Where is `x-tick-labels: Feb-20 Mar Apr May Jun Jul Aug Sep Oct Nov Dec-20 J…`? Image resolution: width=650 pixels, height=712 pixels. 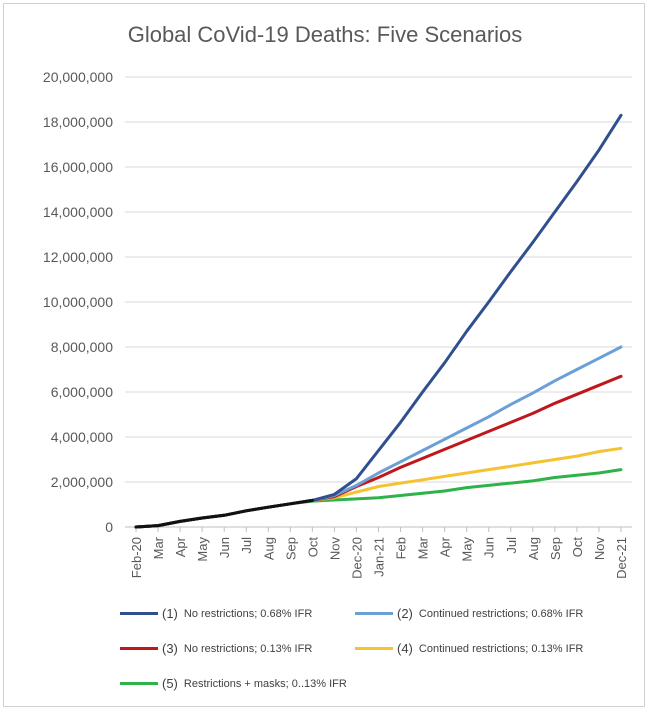
x-tick-labels: Feb-20 Mar Apr May Jun Jul Aug Sep Oct Nov Dec-20 J… is located at coordinates (379, 553).